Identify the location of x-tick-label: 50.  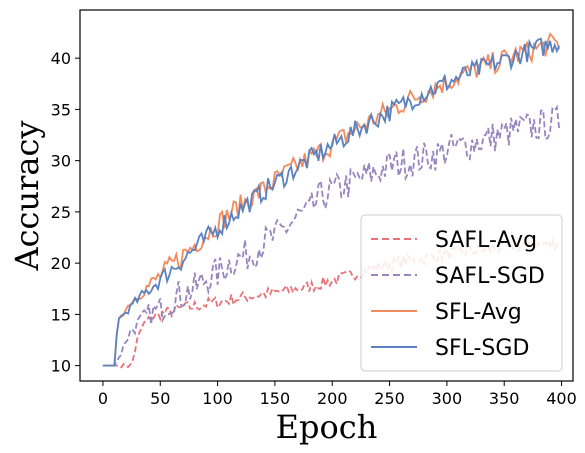
(160, 398).